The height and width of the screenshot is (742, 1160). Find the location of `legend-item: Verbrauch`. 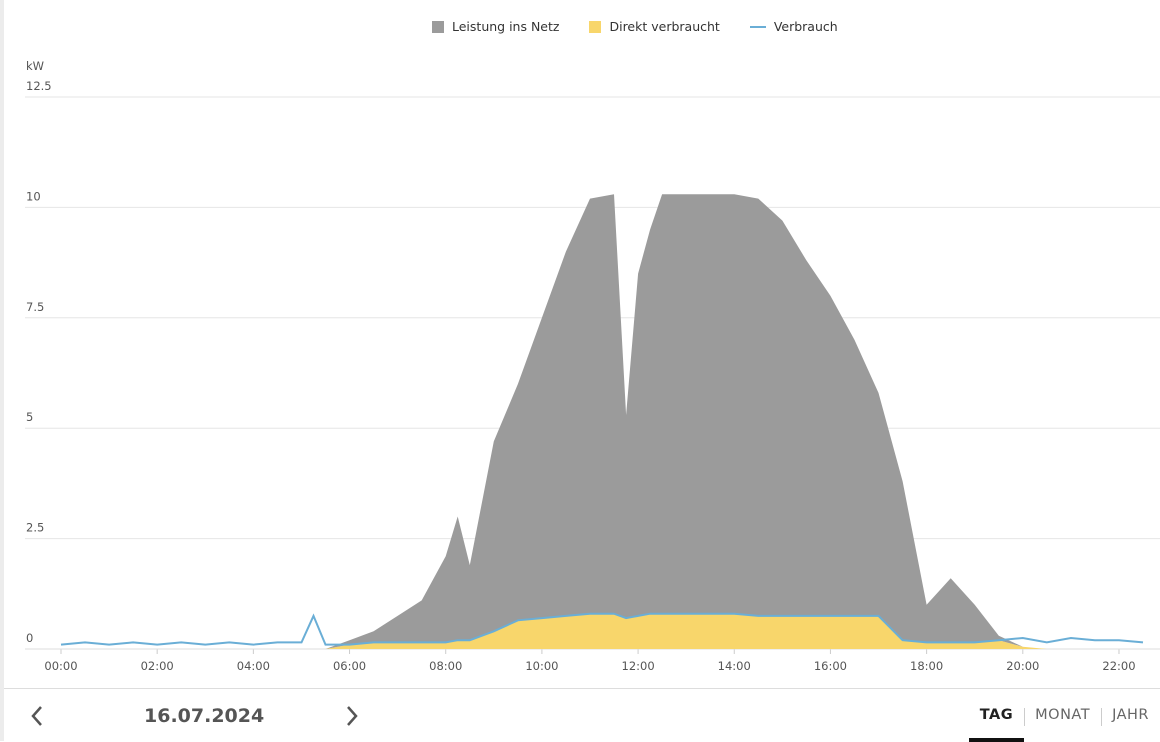

legend-item: Verbrauch is located at coordinates (793, 26).